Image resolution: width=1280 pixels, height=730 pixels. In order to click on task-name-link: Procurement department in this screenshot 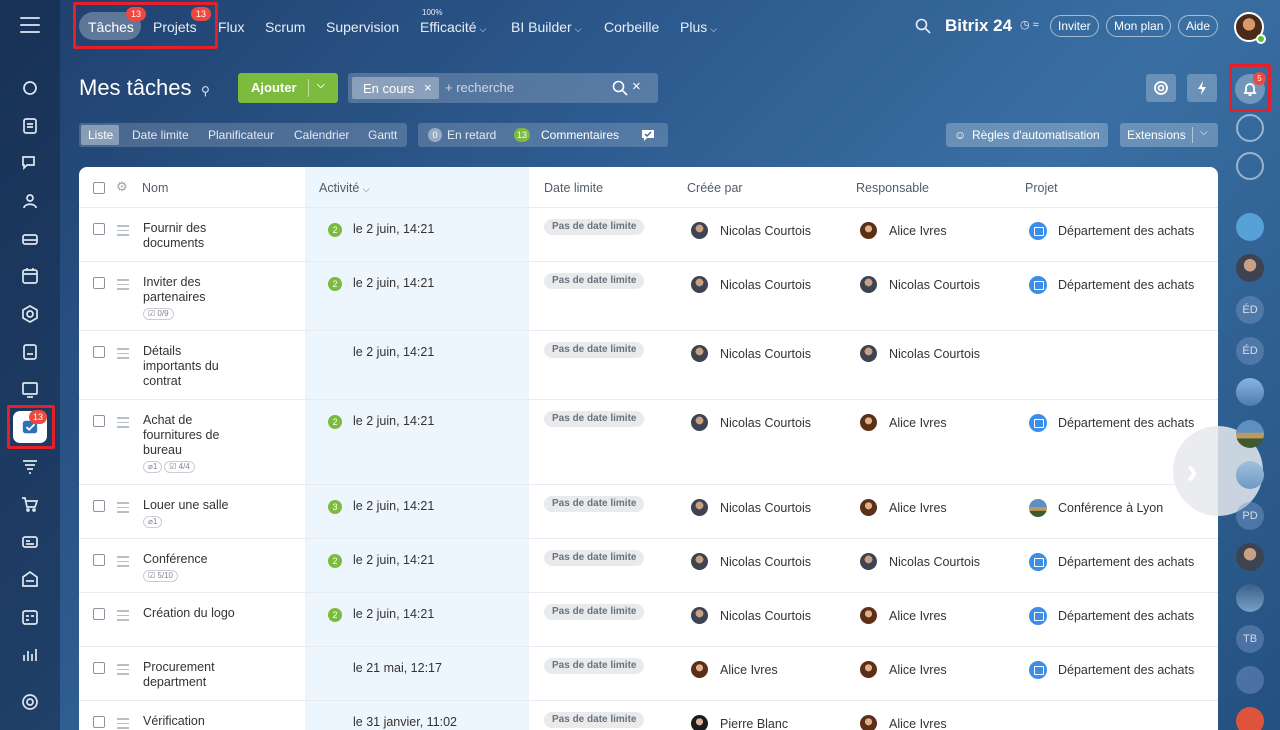, I will do `click(179, 674)`.